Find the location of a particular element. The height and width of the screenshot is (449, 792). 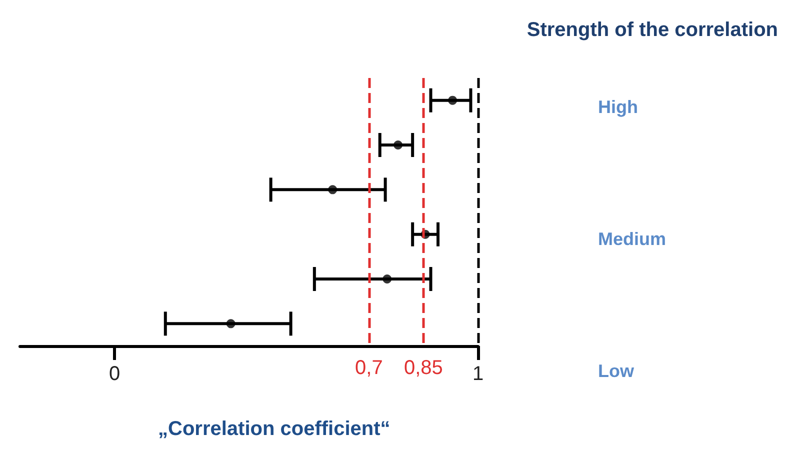

text: Low is located at coordinates (616, 371).